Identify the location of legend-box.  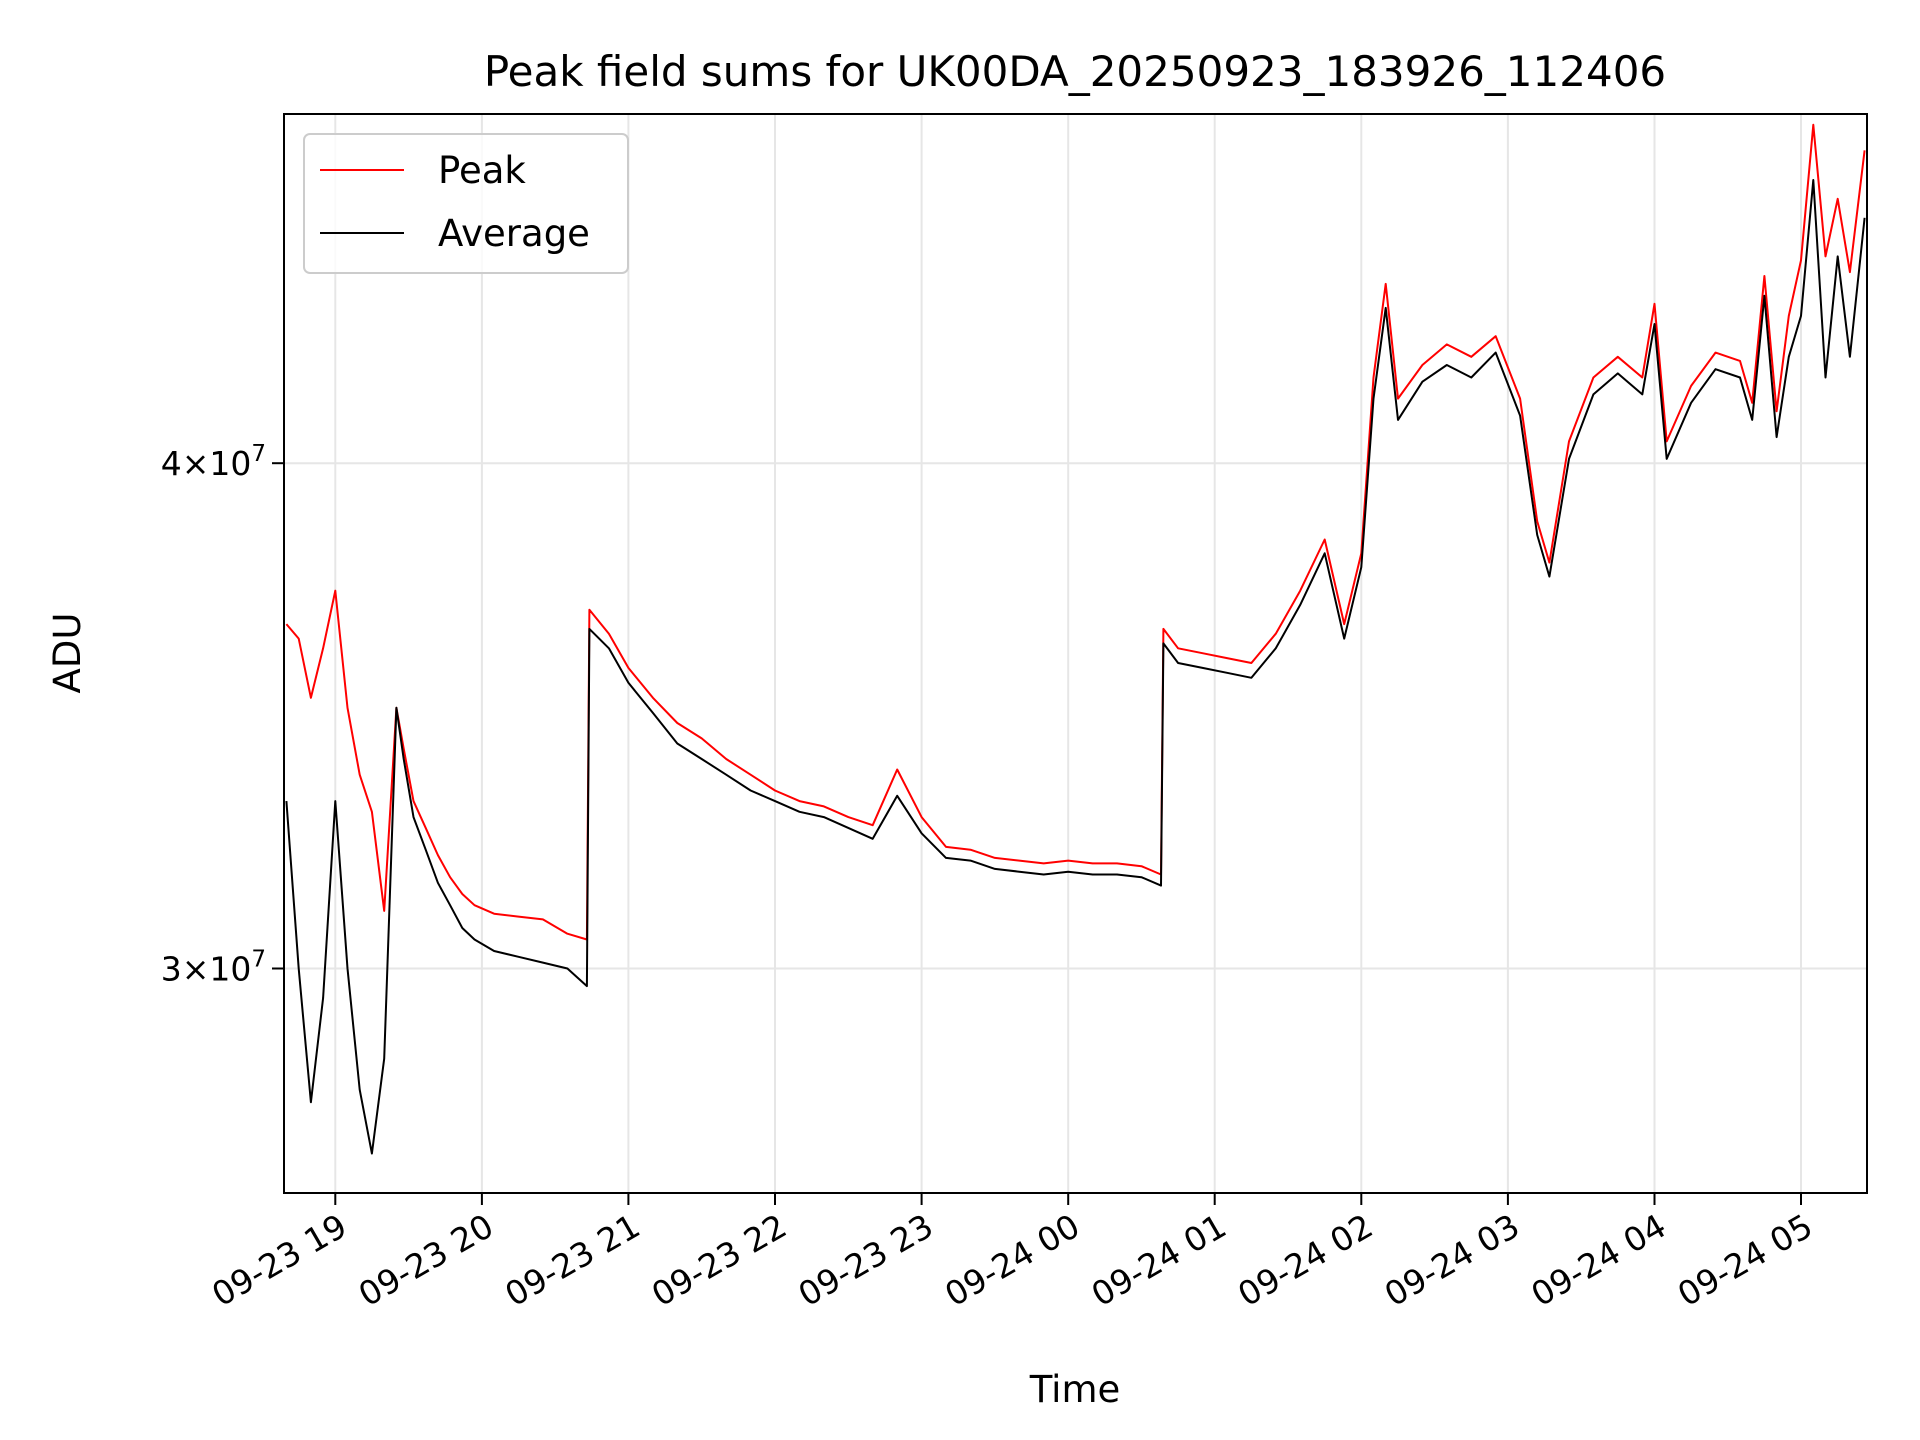
(466, 203).